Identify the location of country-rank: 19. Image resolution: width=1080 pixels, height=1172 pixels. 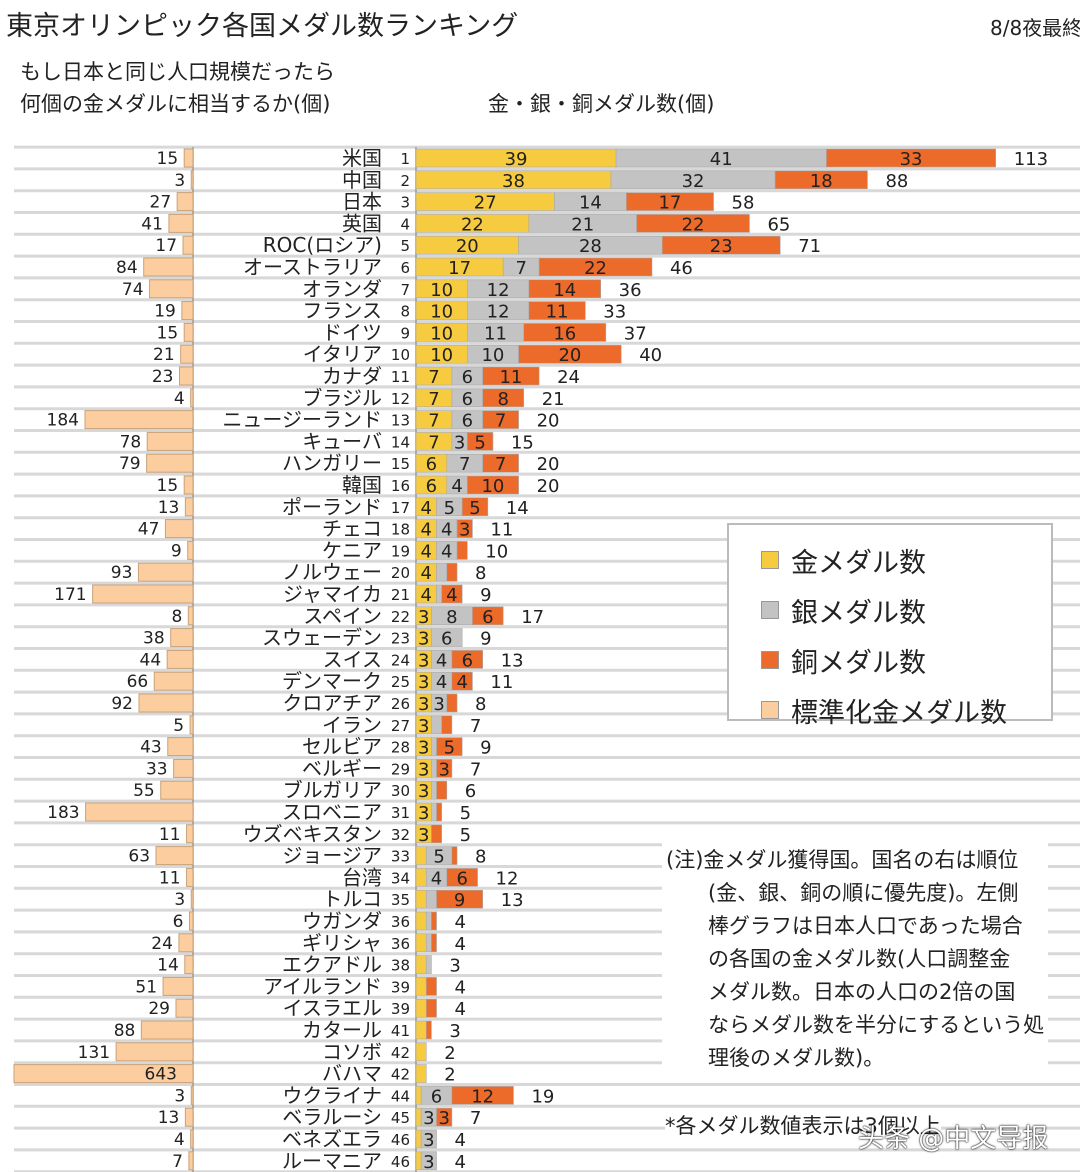
(400, 551).